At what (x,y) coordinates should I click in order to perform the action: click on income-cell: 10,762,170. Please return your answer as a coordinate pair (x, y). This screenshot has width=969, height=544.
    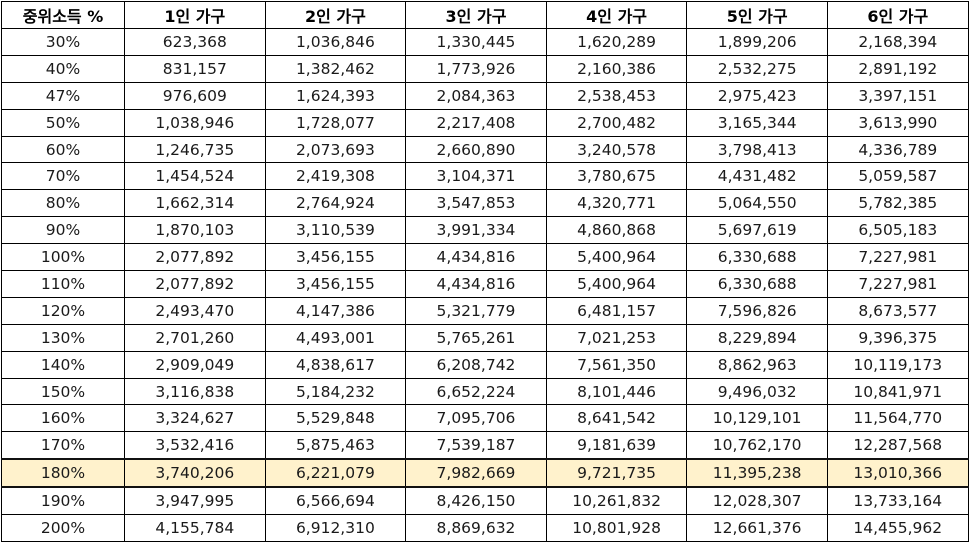
    Looking at the image, I should click on (757, 445).